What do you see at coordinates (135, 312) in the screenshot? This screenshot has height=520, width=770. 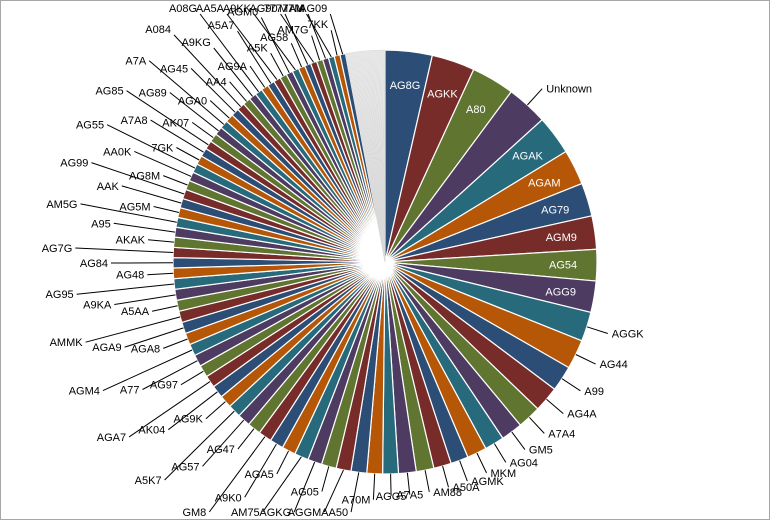 I see `label-a5aa: A5AA` at bounding box center [135, 312].